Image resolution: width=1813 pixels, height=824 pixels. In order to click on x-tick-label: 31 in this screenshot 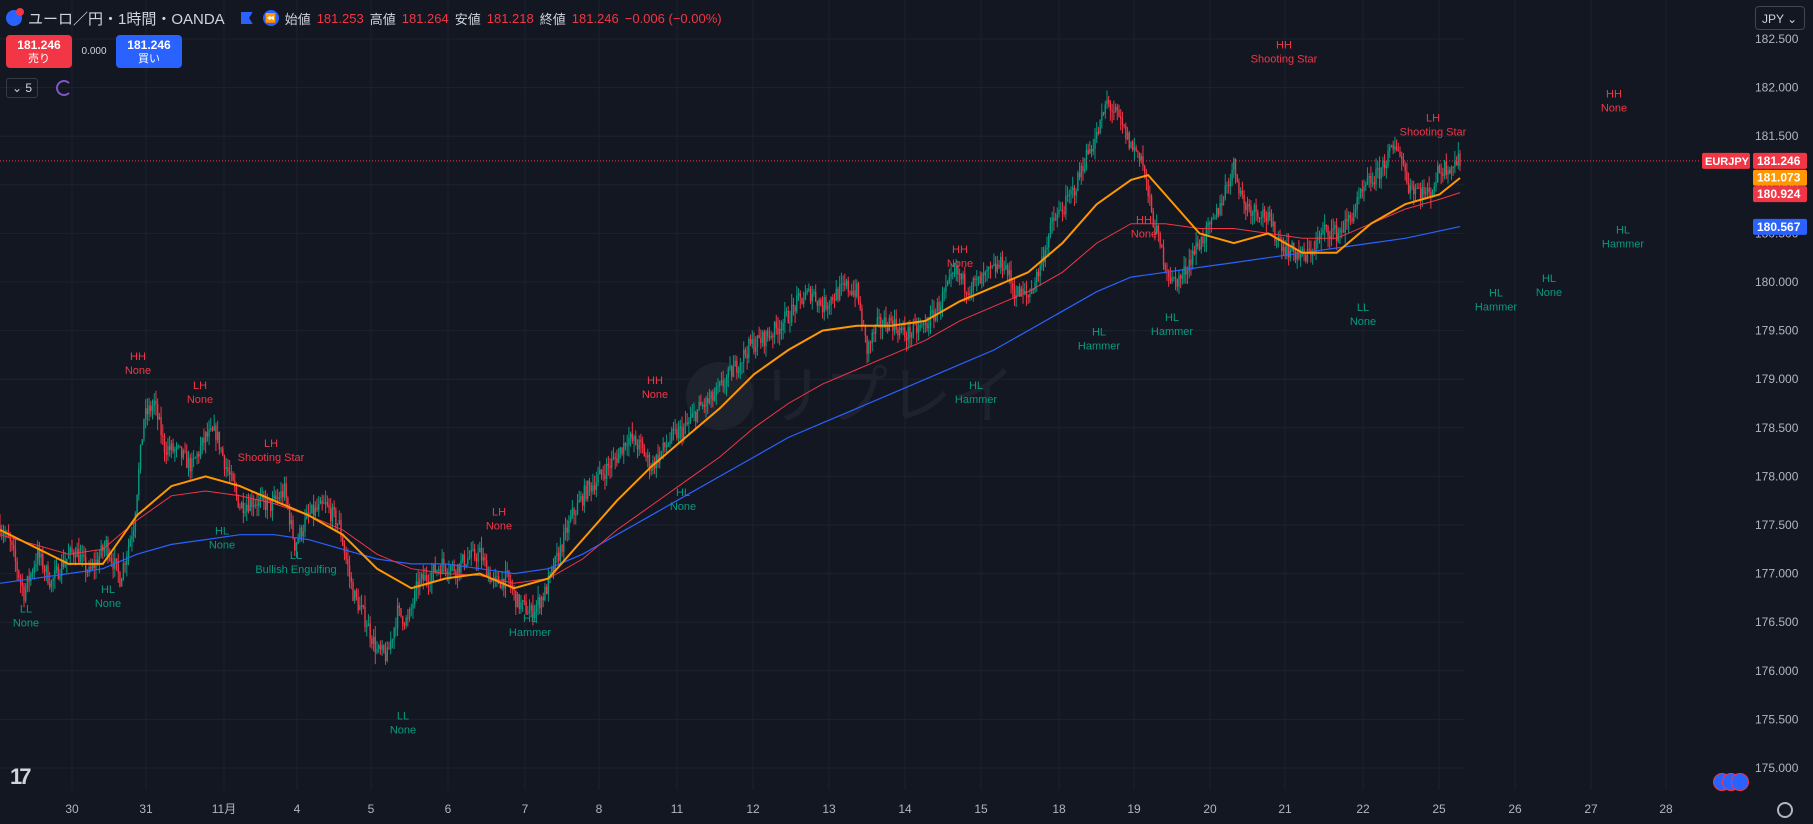, I will do `click(146, 809)`.